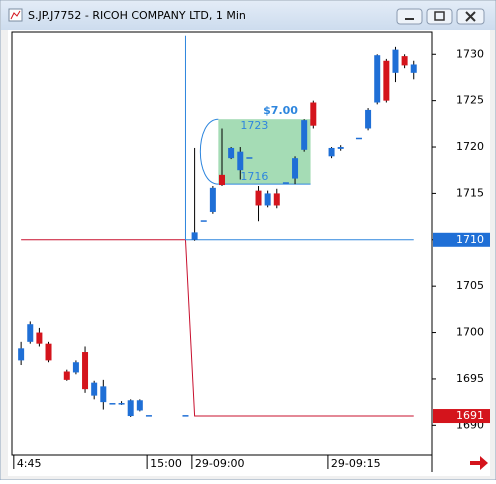  What do you see at coordinates (254, 125) in the screenshot?
I see `range-high-label: 1723` at bounding box center [254, 125].